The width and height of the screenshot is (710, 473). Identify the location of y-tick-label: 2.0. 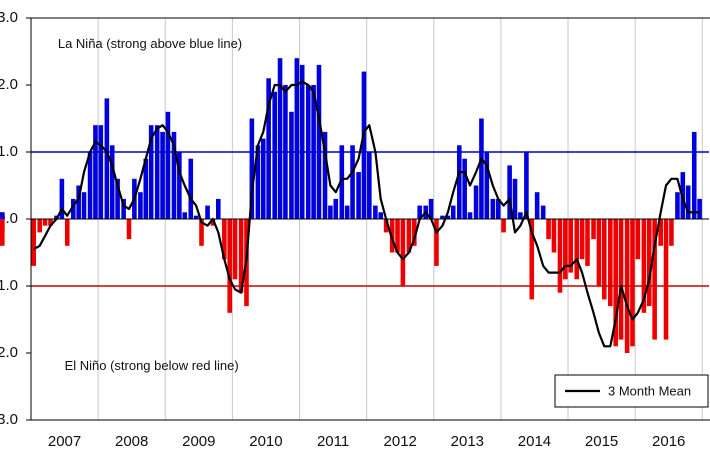
(9, 84).